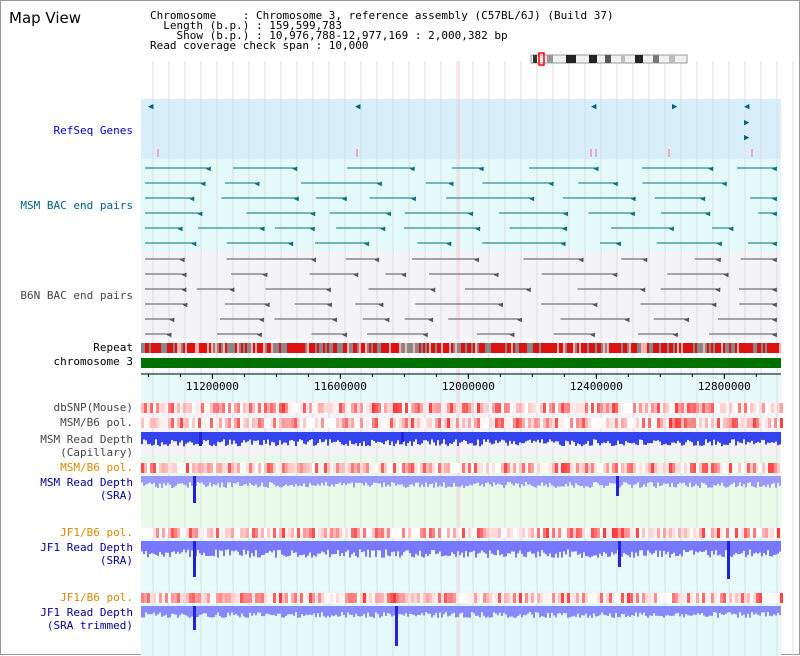  What do you see at coordinates (76, 205) in the screenshot?
I see `track-label-msm-bac: MSM BAC end pairs` at bounding box center [76, 205].